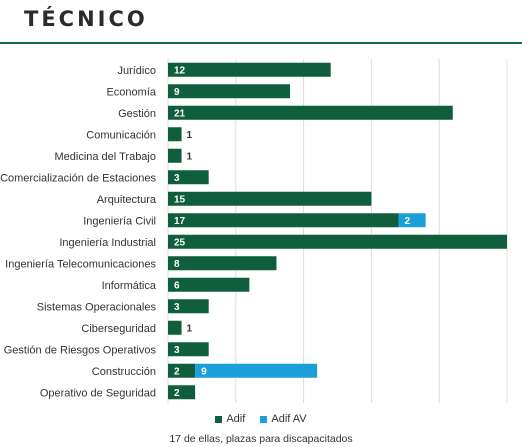 This screenshot has height=447, width=522. I want to click on category-label: Medicina del Trabajo, so click(105, 157).